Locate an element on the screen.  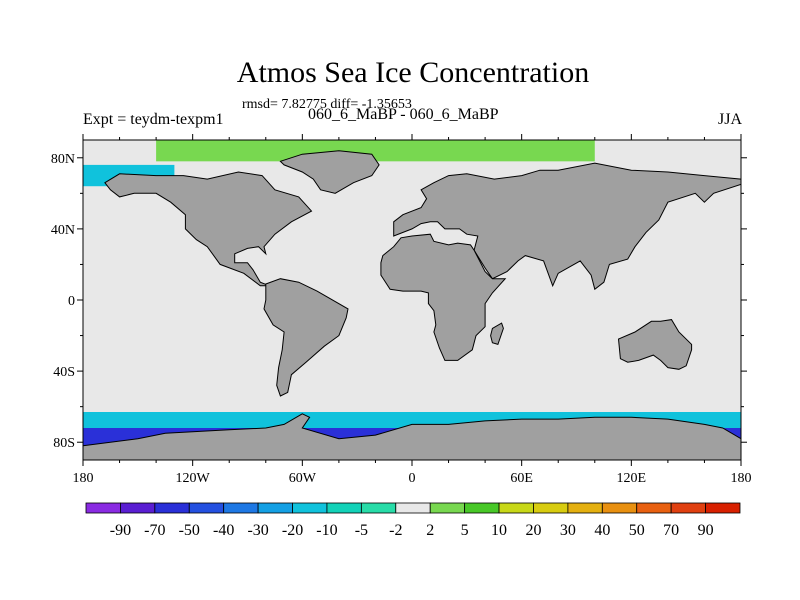
colorbar-label-11: 10 is located at coordinates (499, 530).